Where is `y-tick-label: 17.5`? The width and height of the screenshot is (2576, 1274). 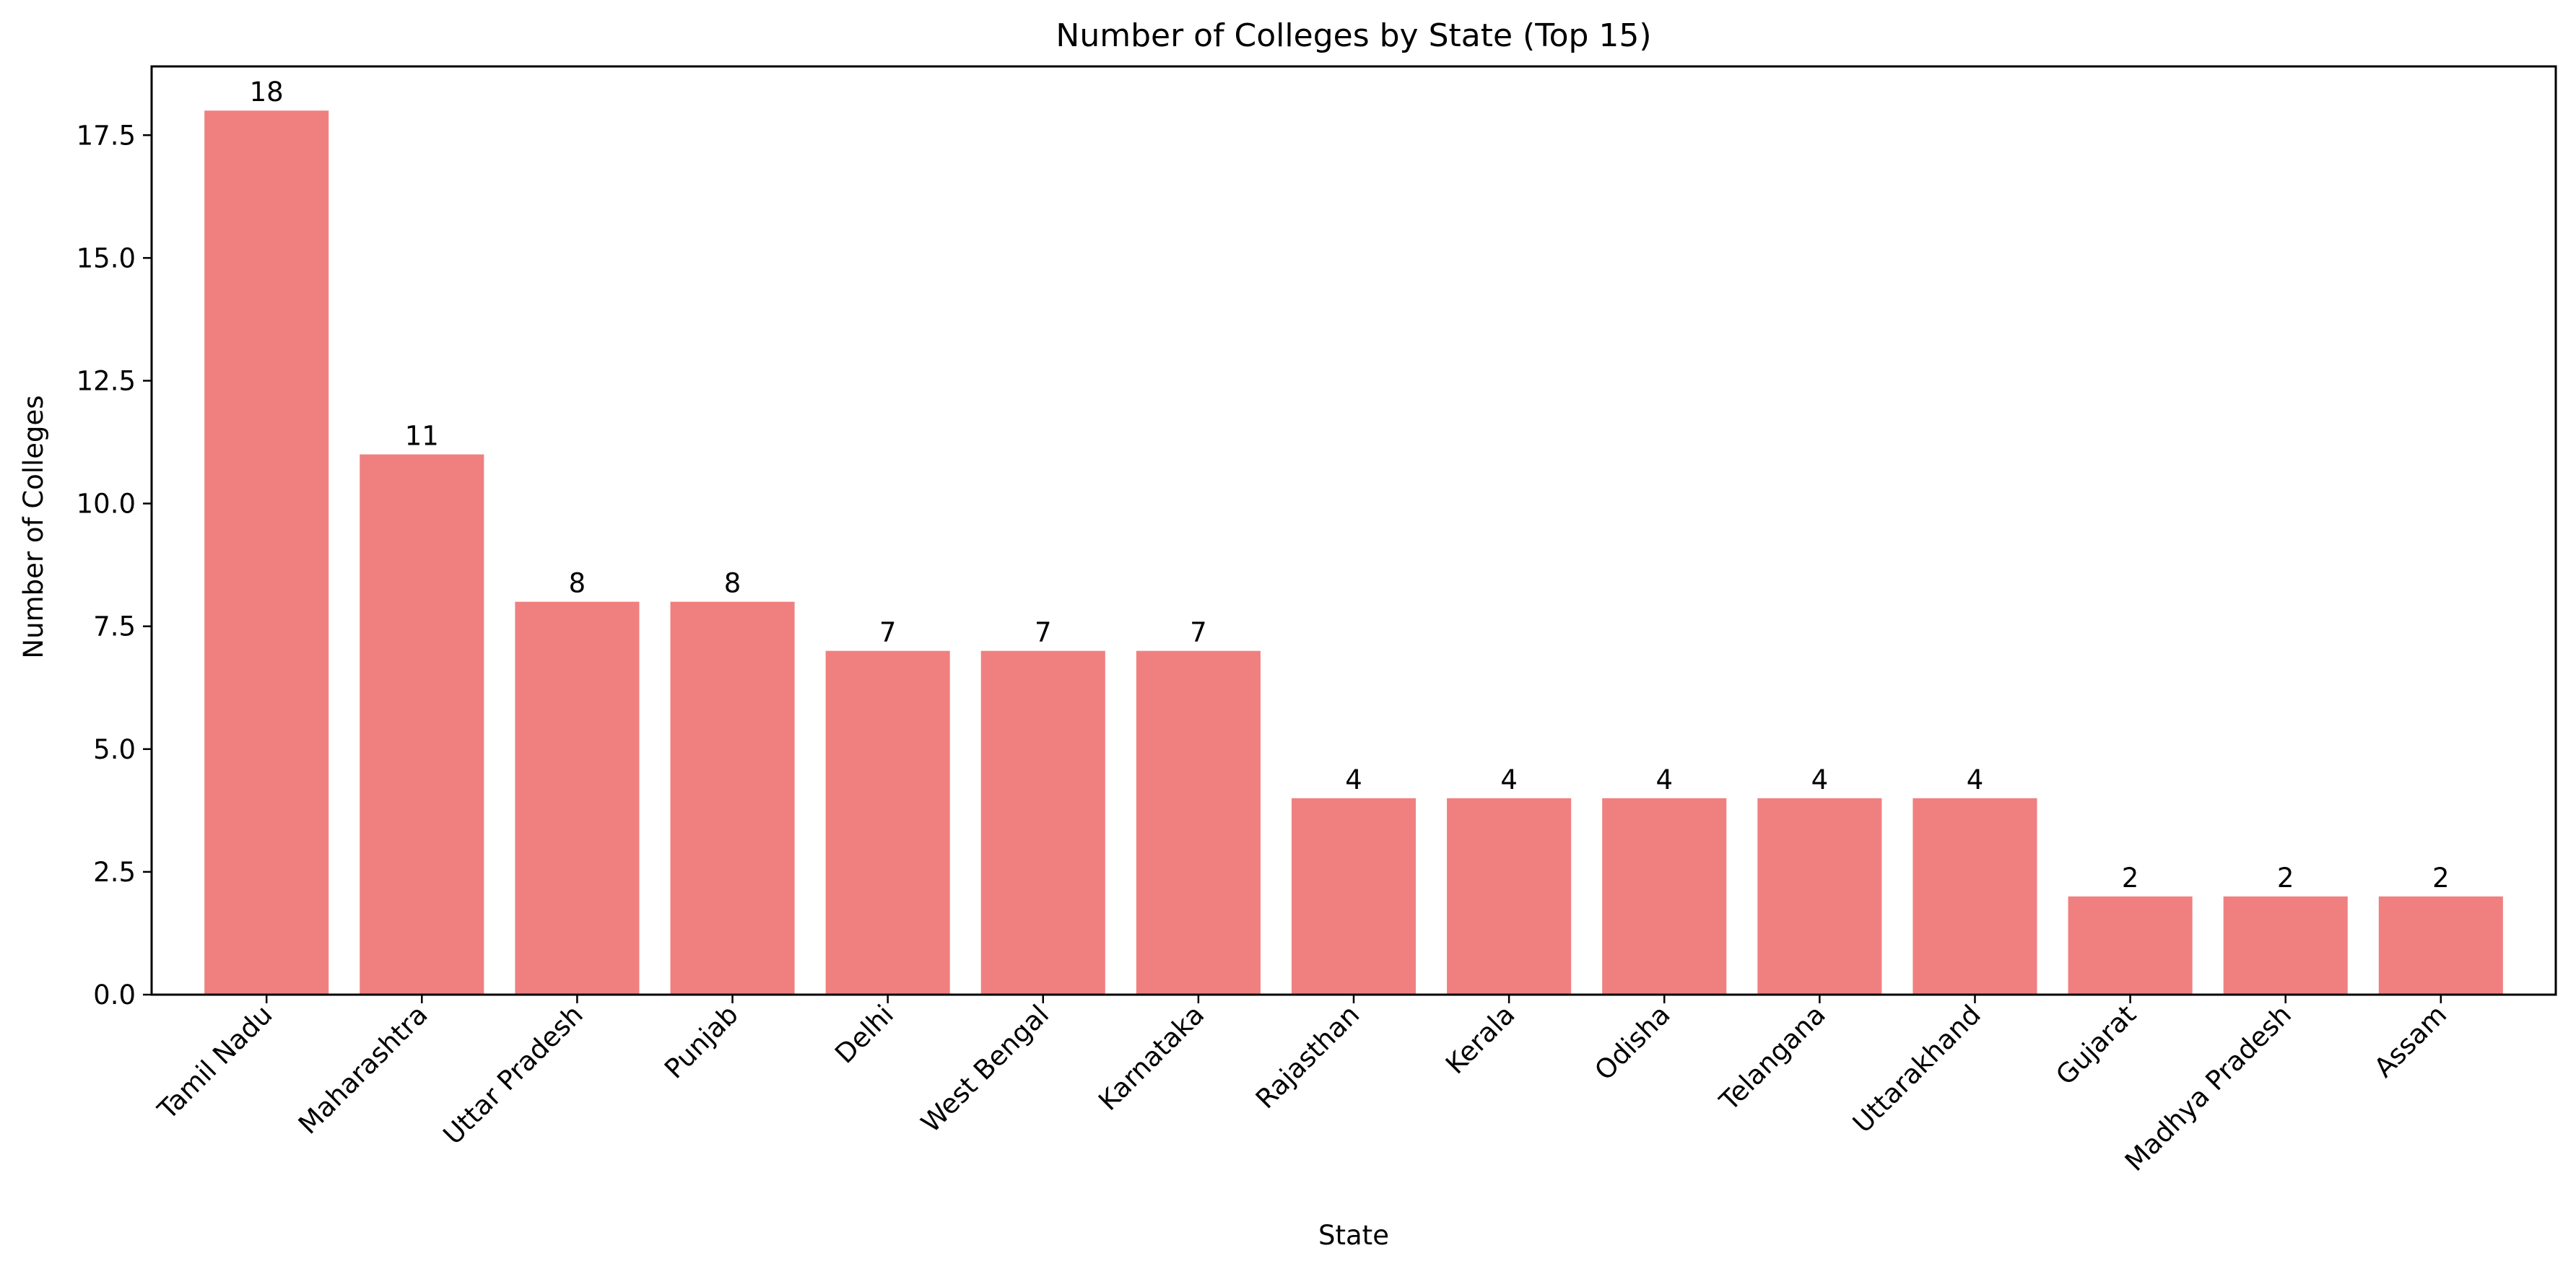
y-tick-label: 17.5 is located at coordinates (106, 136).